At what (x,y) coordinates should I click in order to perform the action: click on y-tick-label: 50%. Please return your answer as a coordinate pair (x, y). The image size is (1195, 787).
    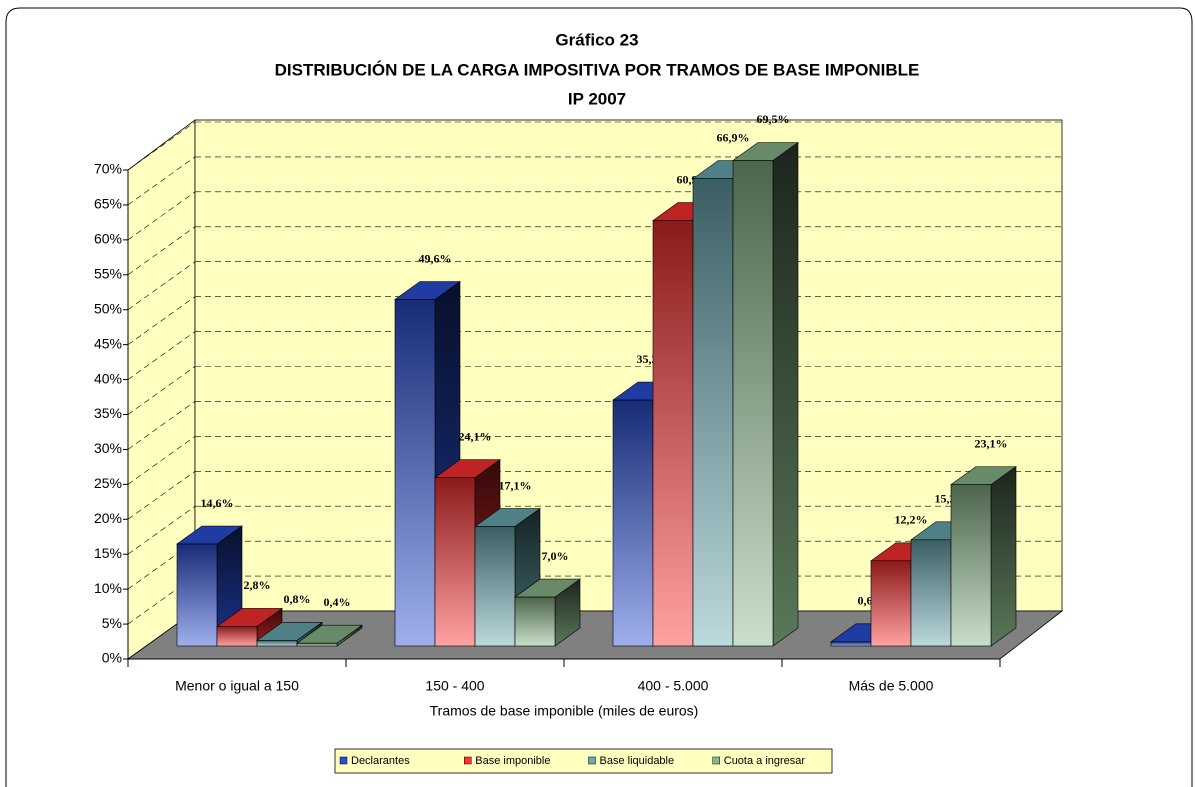
    Looking at the image, I should click on (108, 308).